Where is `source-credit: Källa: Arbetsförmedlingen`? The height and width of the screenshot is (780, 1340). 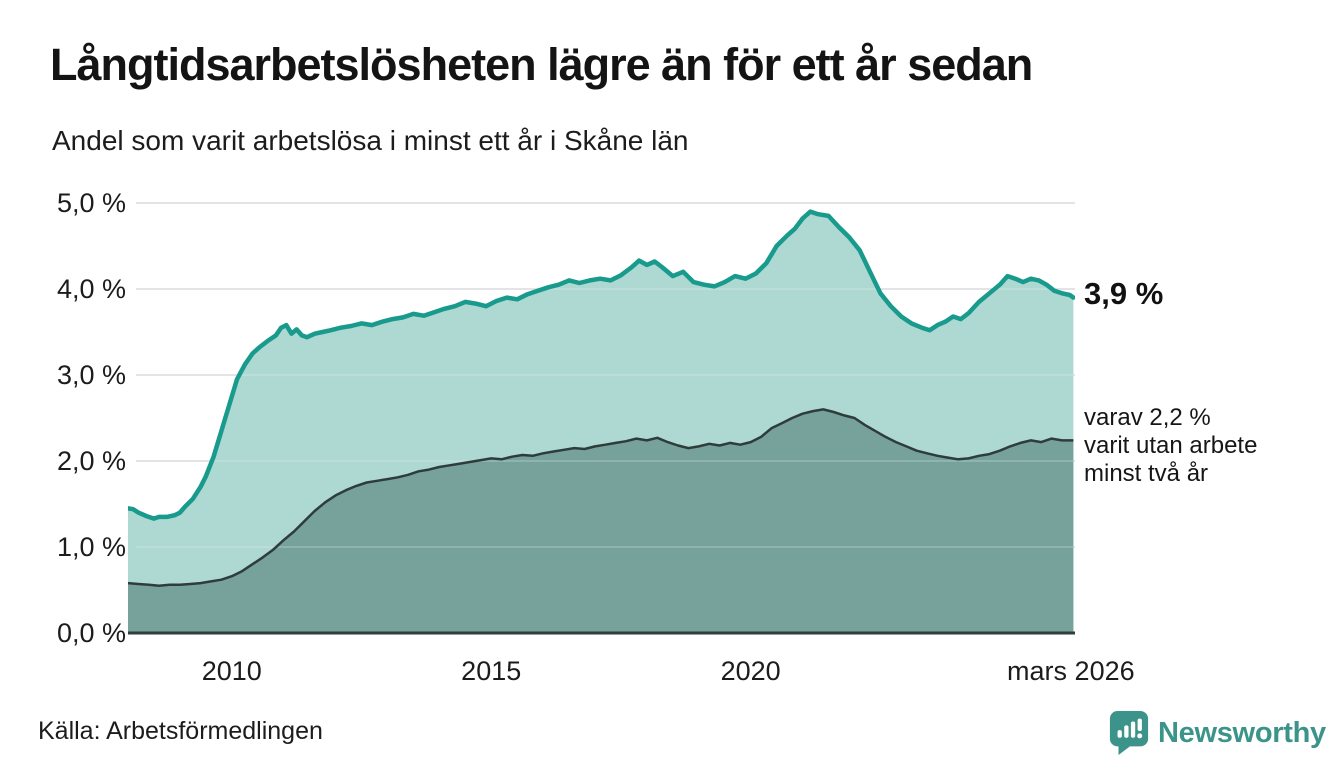 source-credit: Källa: Arbetsförmedlingen is located at coordinates (180, 731).